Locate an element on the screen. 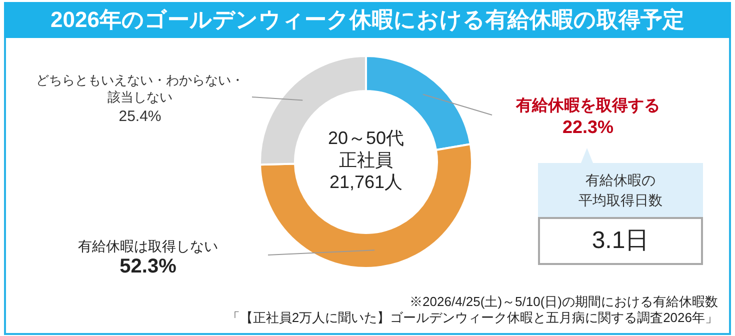  slice-label: 有給休暇を取得する is located at coordinates (587, 105).